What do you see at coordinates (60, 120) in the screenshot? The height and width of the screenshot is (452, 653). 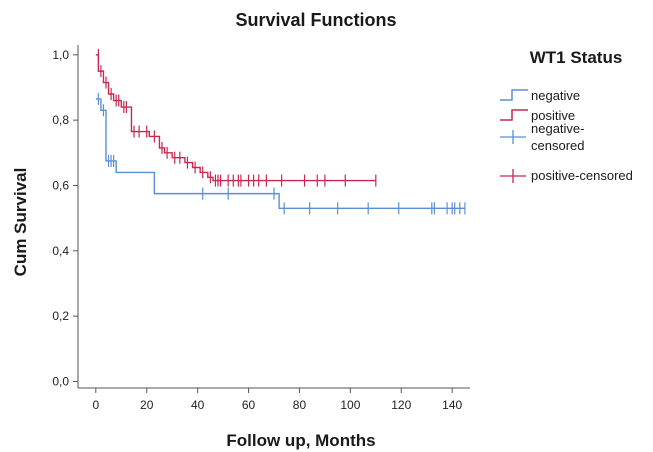 I see `y-tick-label: 0,8` at bounding box center [60, 120].